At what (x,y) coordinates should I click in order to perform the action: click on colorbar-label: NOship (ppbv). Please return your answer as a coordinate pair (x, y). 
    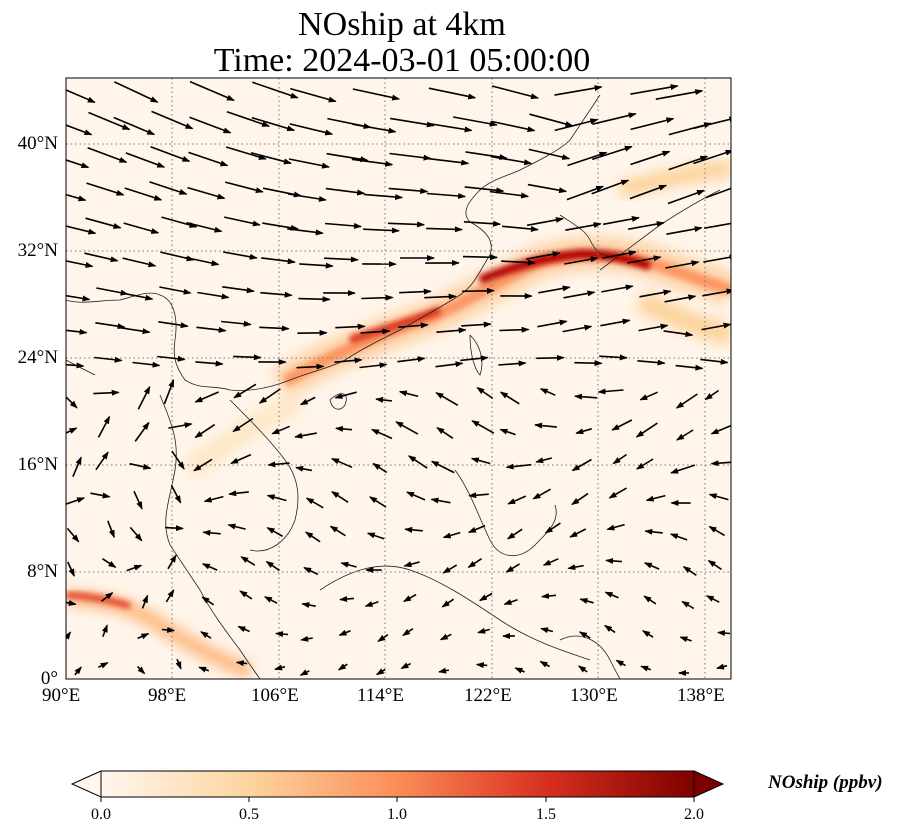
    Looking at the image, I should click on (825, 782).